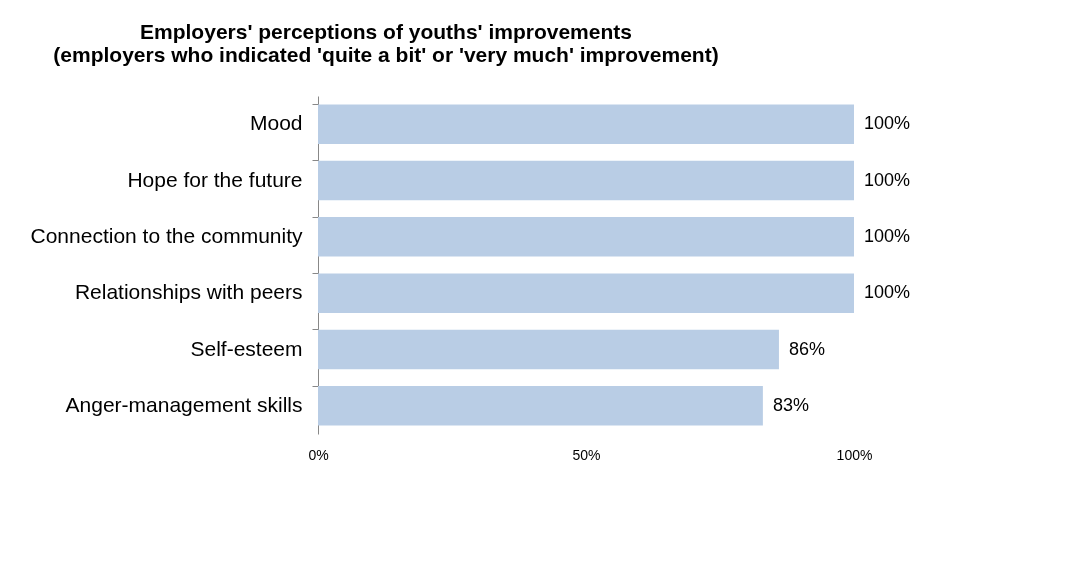 This screenshot has height=577, width=1076. I want to click on y-tick-label: Relationships with peers, so click(188, 292).